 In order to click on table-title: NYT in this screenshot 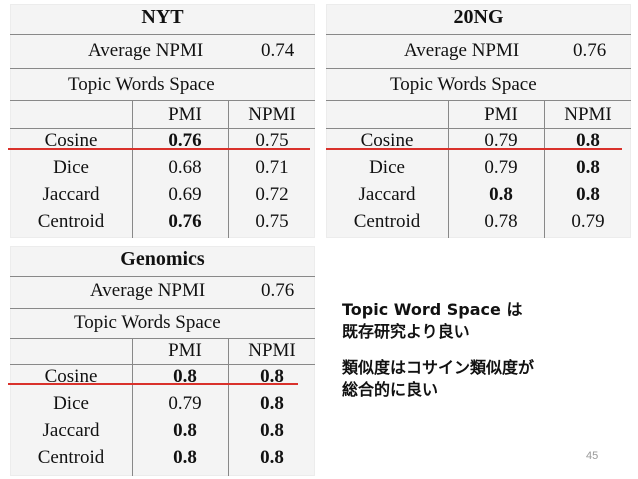, I will do `click(162, 17)`.